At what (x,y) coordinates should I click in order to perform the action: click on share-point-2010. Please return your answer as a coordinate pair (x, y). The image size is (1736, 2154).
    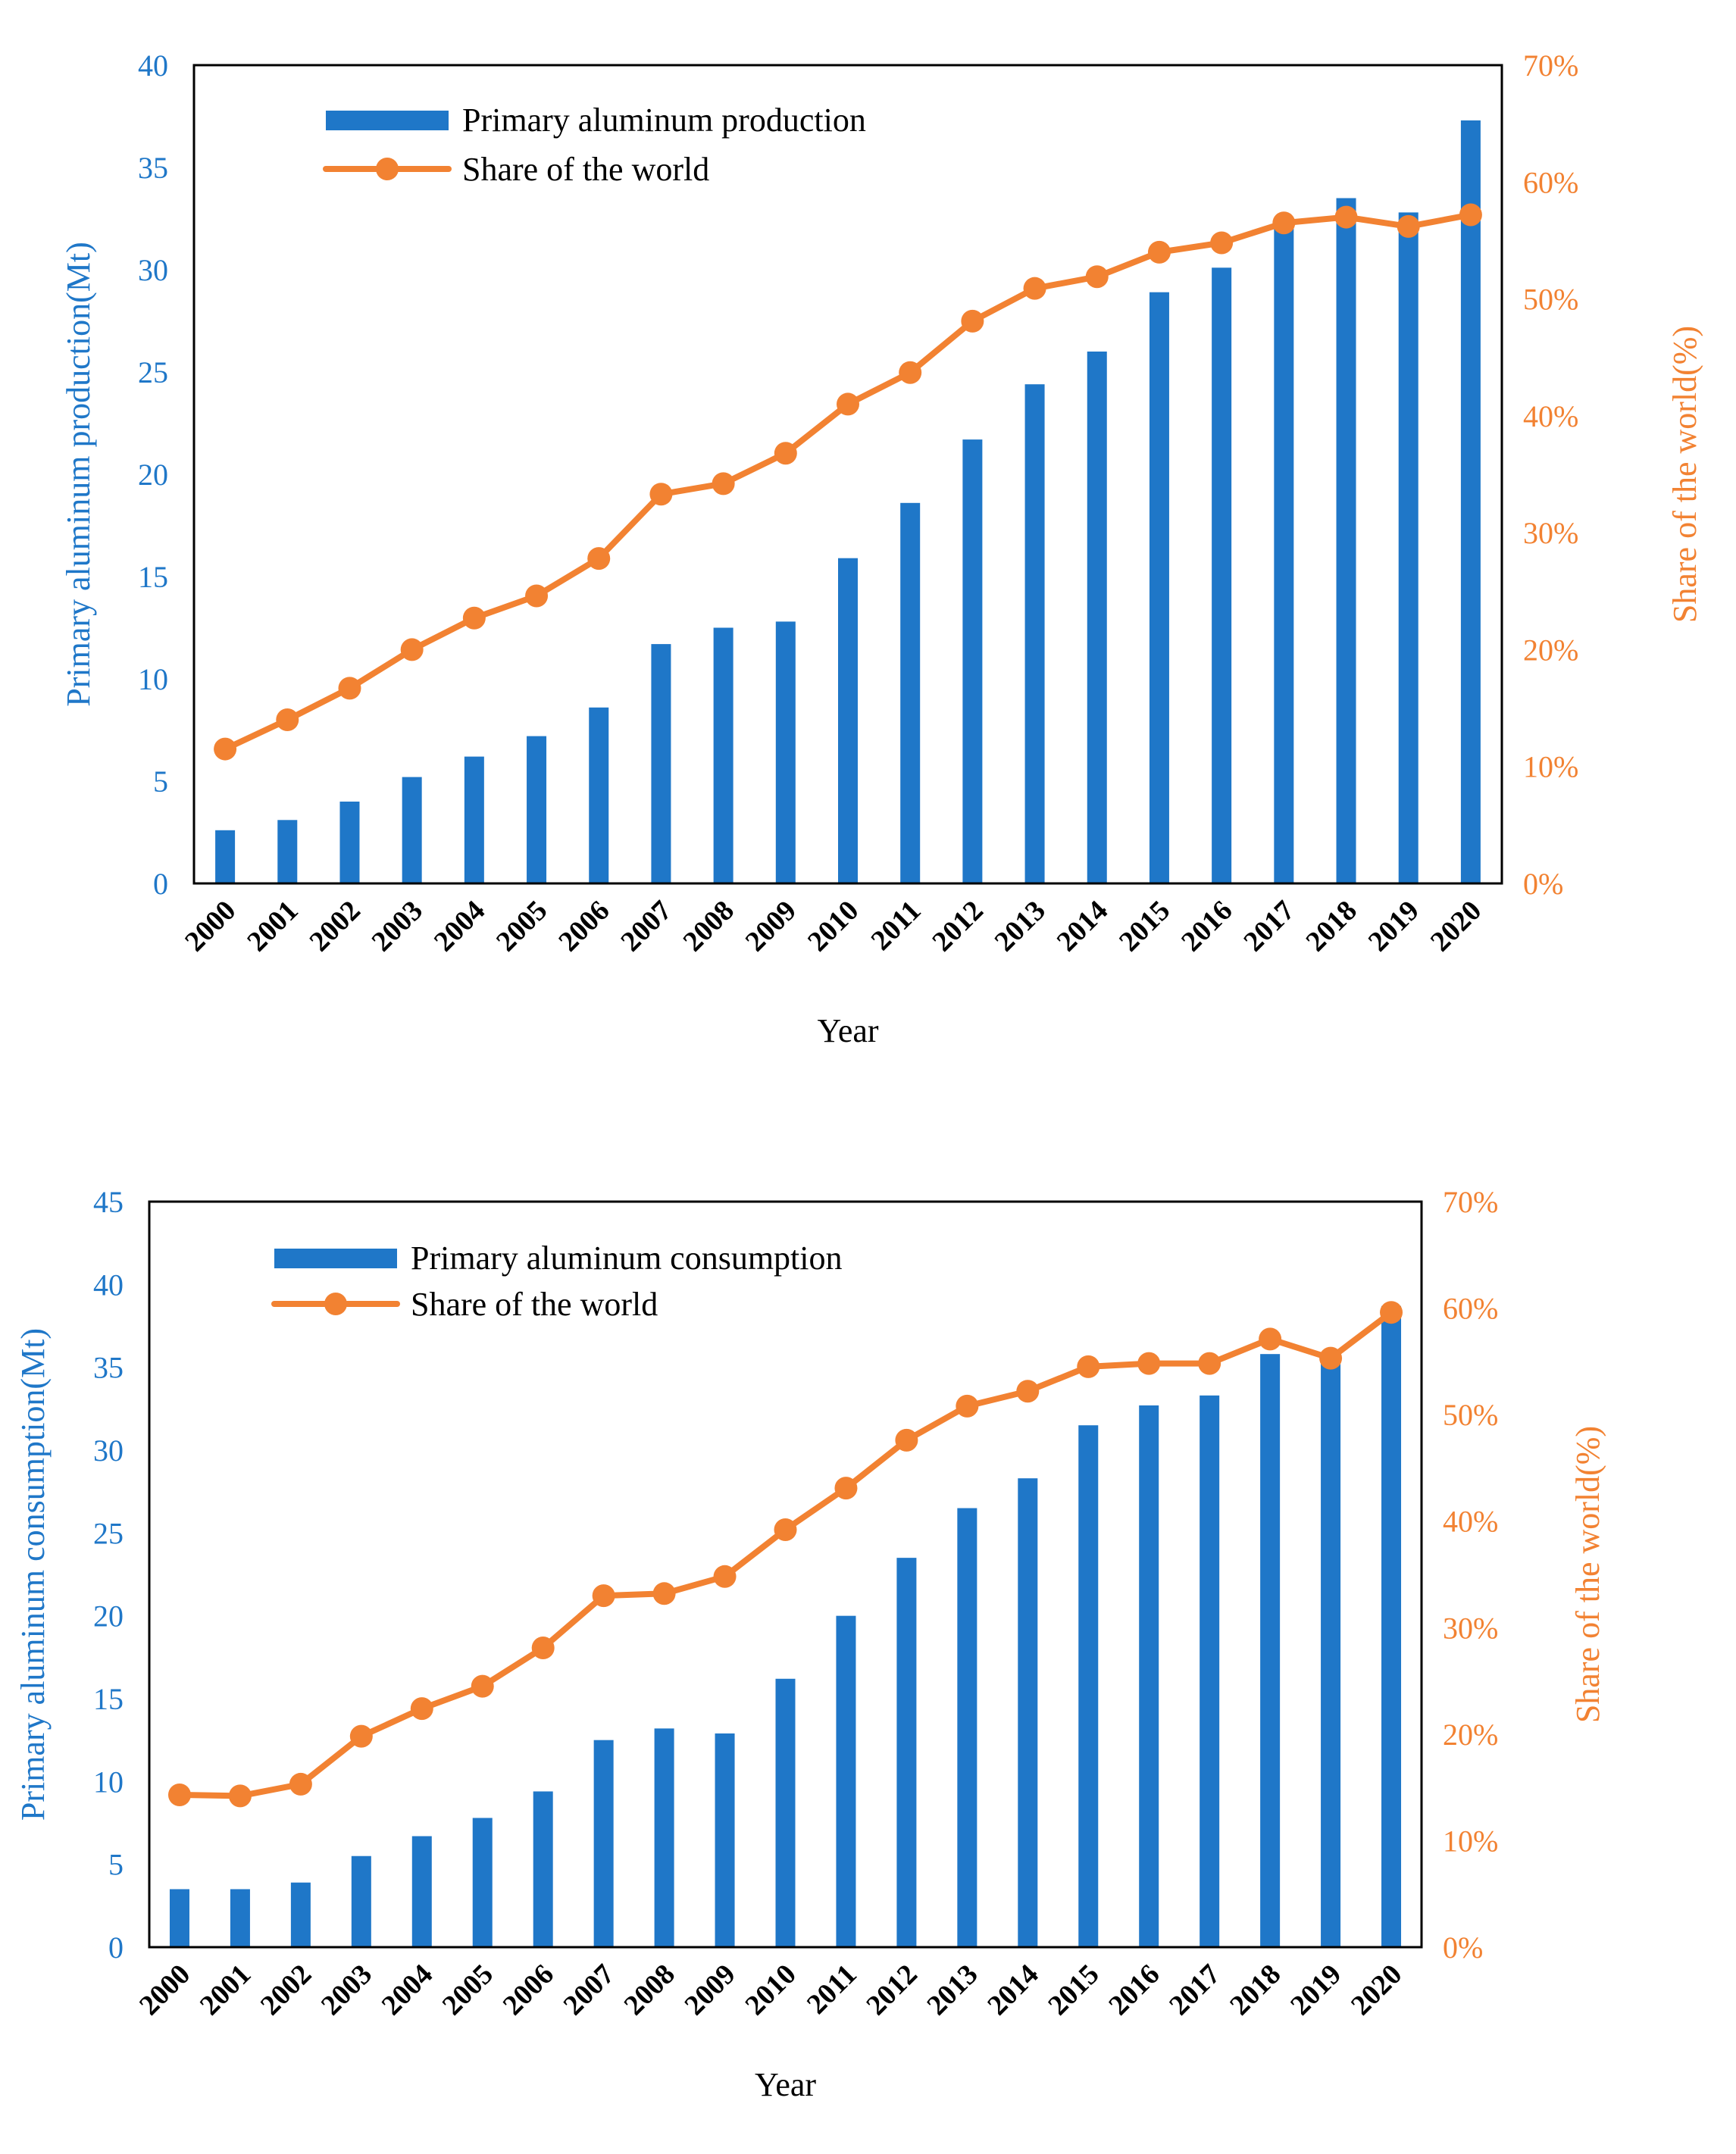
    Looking at the image, I should click on (848, 404).